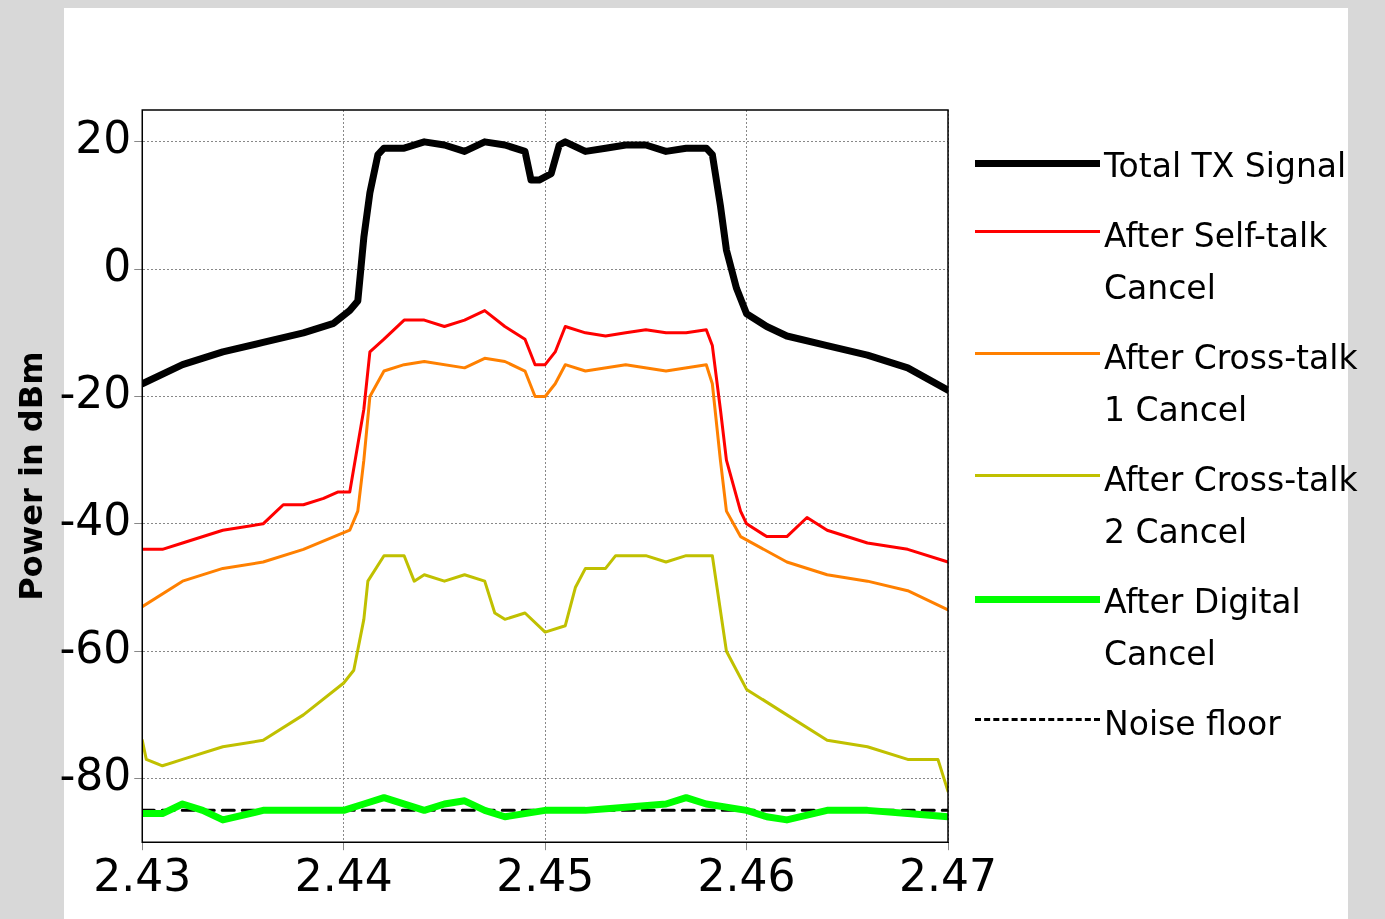 The width and height of the screenshot is (1385, 919). I want to click on y-axis-title: Power in dBm, so click(30, 476).